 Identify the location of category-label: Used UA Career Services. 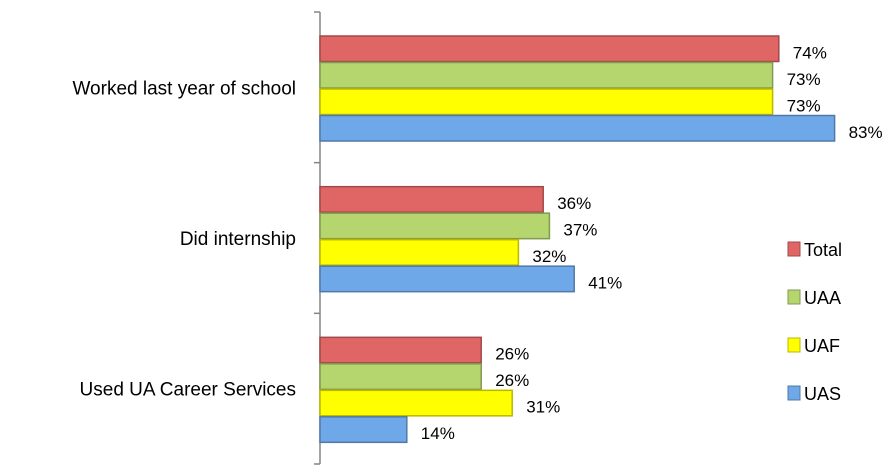
(188, 390).